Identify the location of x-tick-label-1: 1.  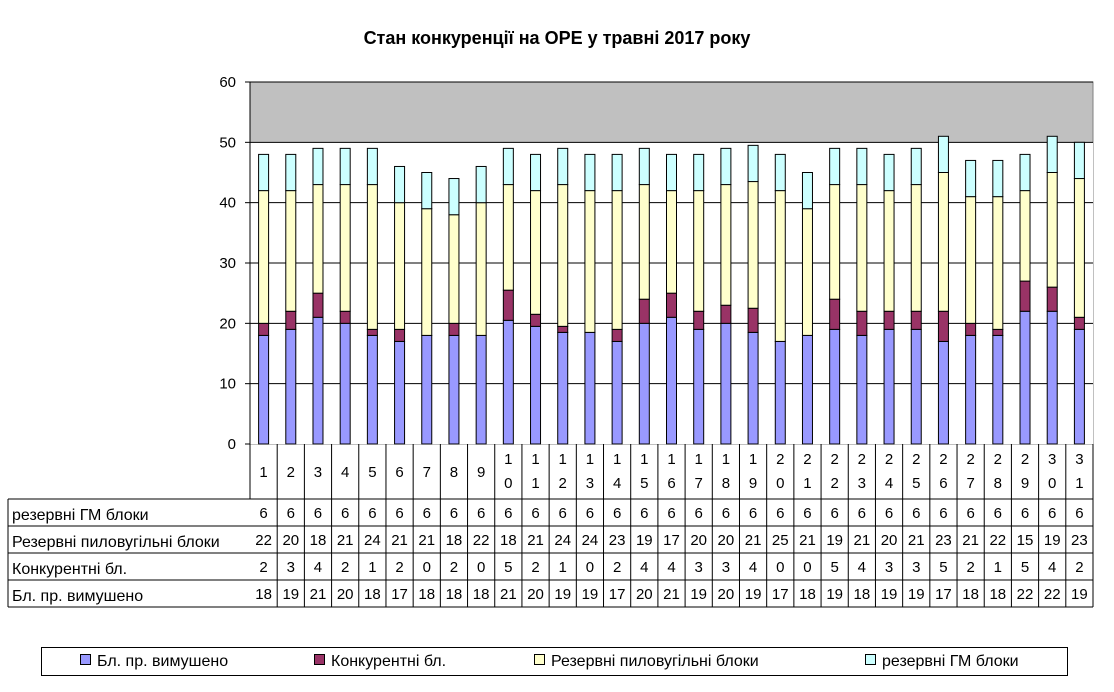
(263, 472).